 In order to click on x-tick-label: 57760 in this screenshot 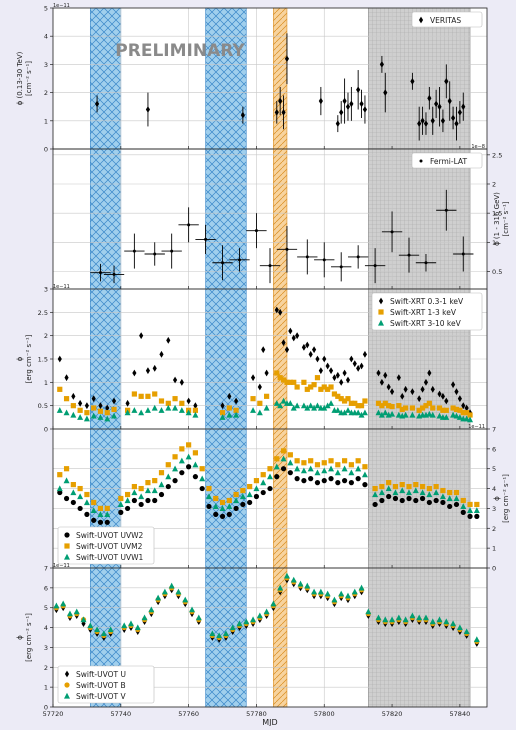, I will do `click(188, 714)`.